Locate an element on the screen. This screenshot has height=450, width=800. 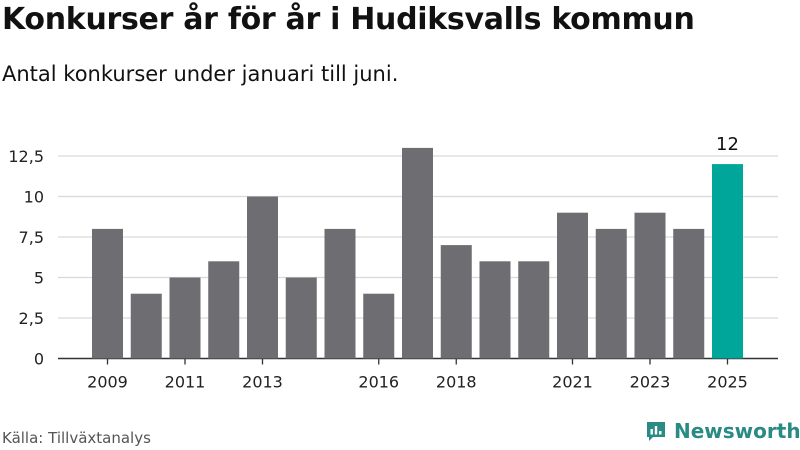
bar-2009 is located at coordinates (107, 293).